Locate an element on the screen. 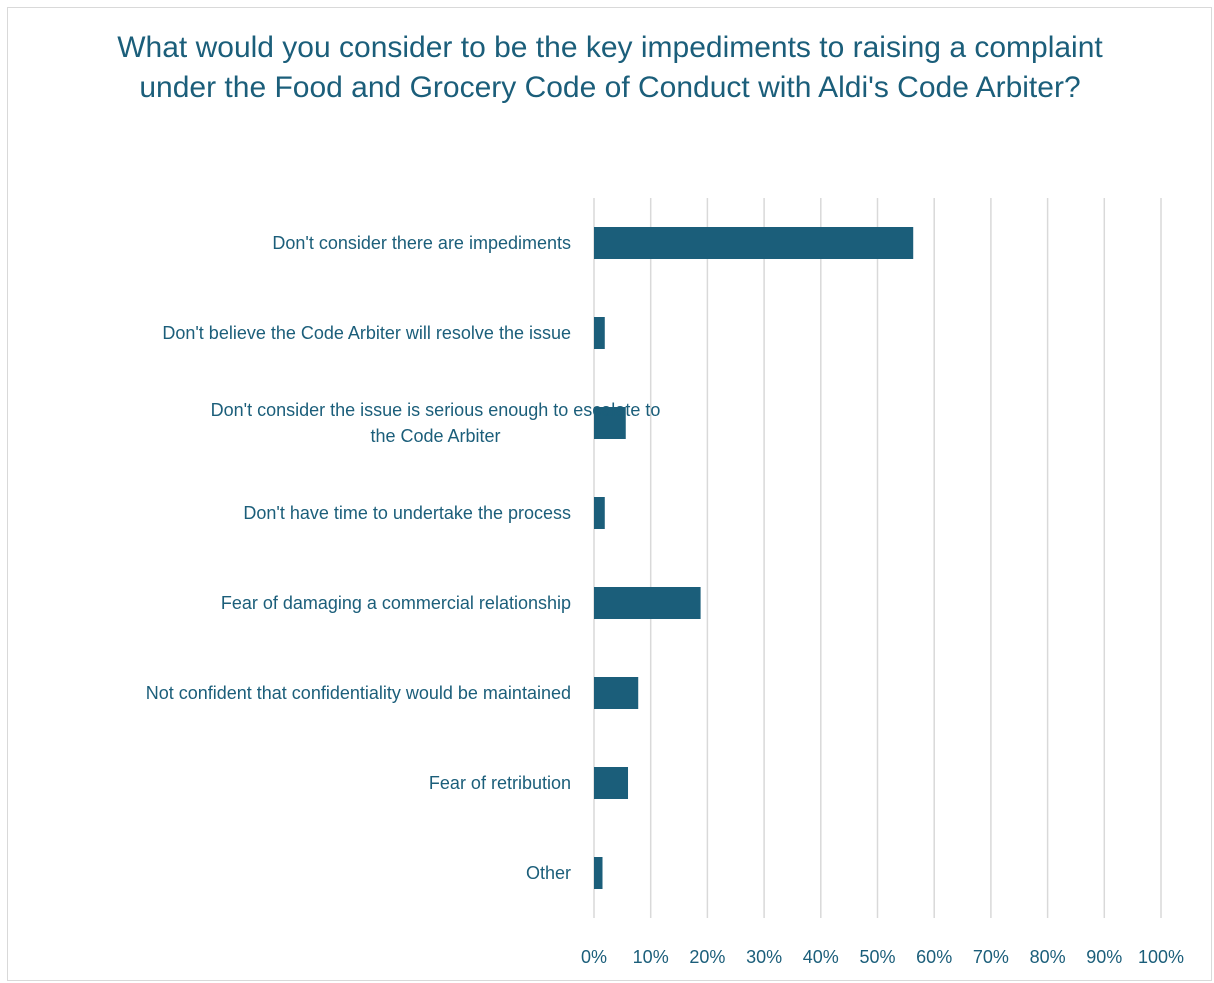  x-tick-label: 10% is located at coordinates (651, 957).